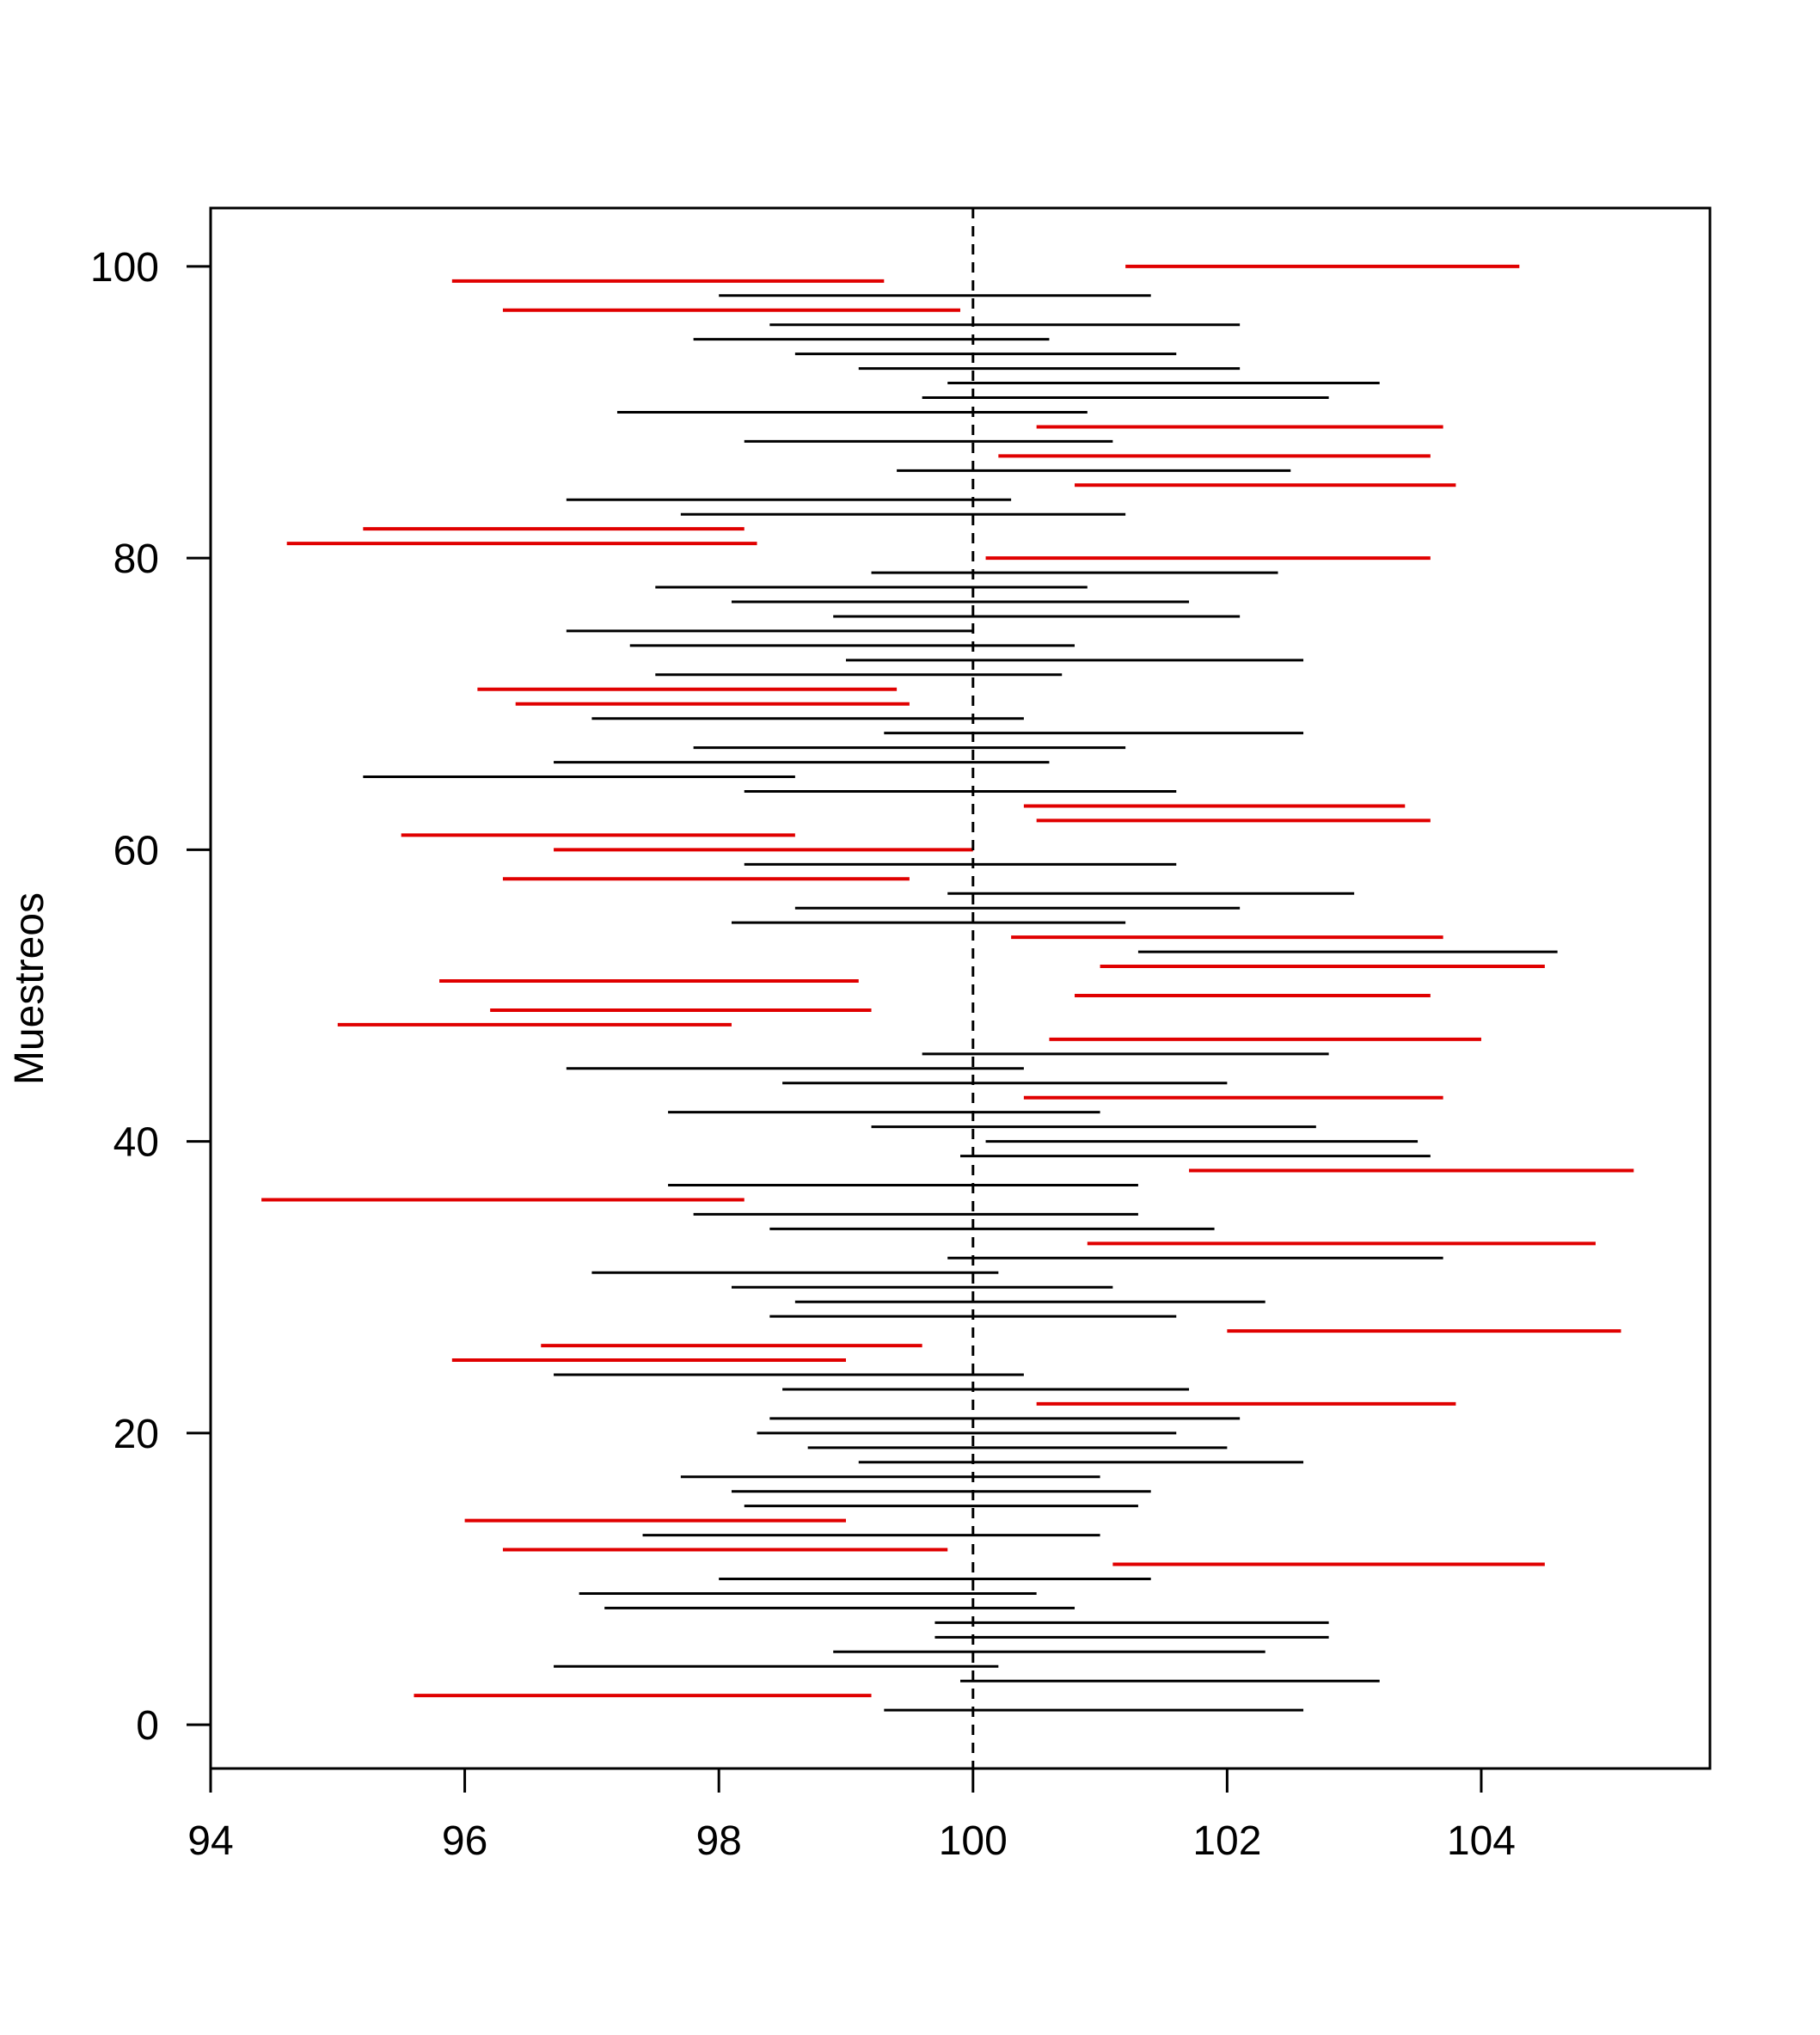 Image resolution: width=1820 pixels, height=2035 pixels. I want to click on x-tick-label-104: 104, so click(1481, 1841).